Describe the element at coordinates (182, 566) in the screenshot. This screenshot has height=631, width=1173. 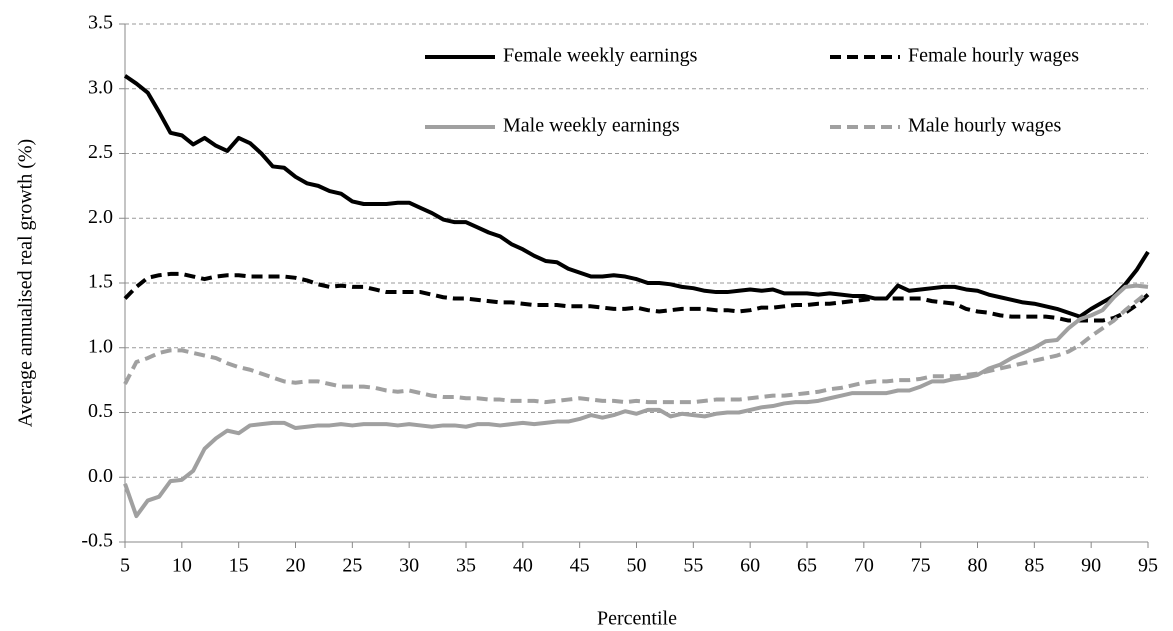
I see `x-tick-label: 10` at that location.